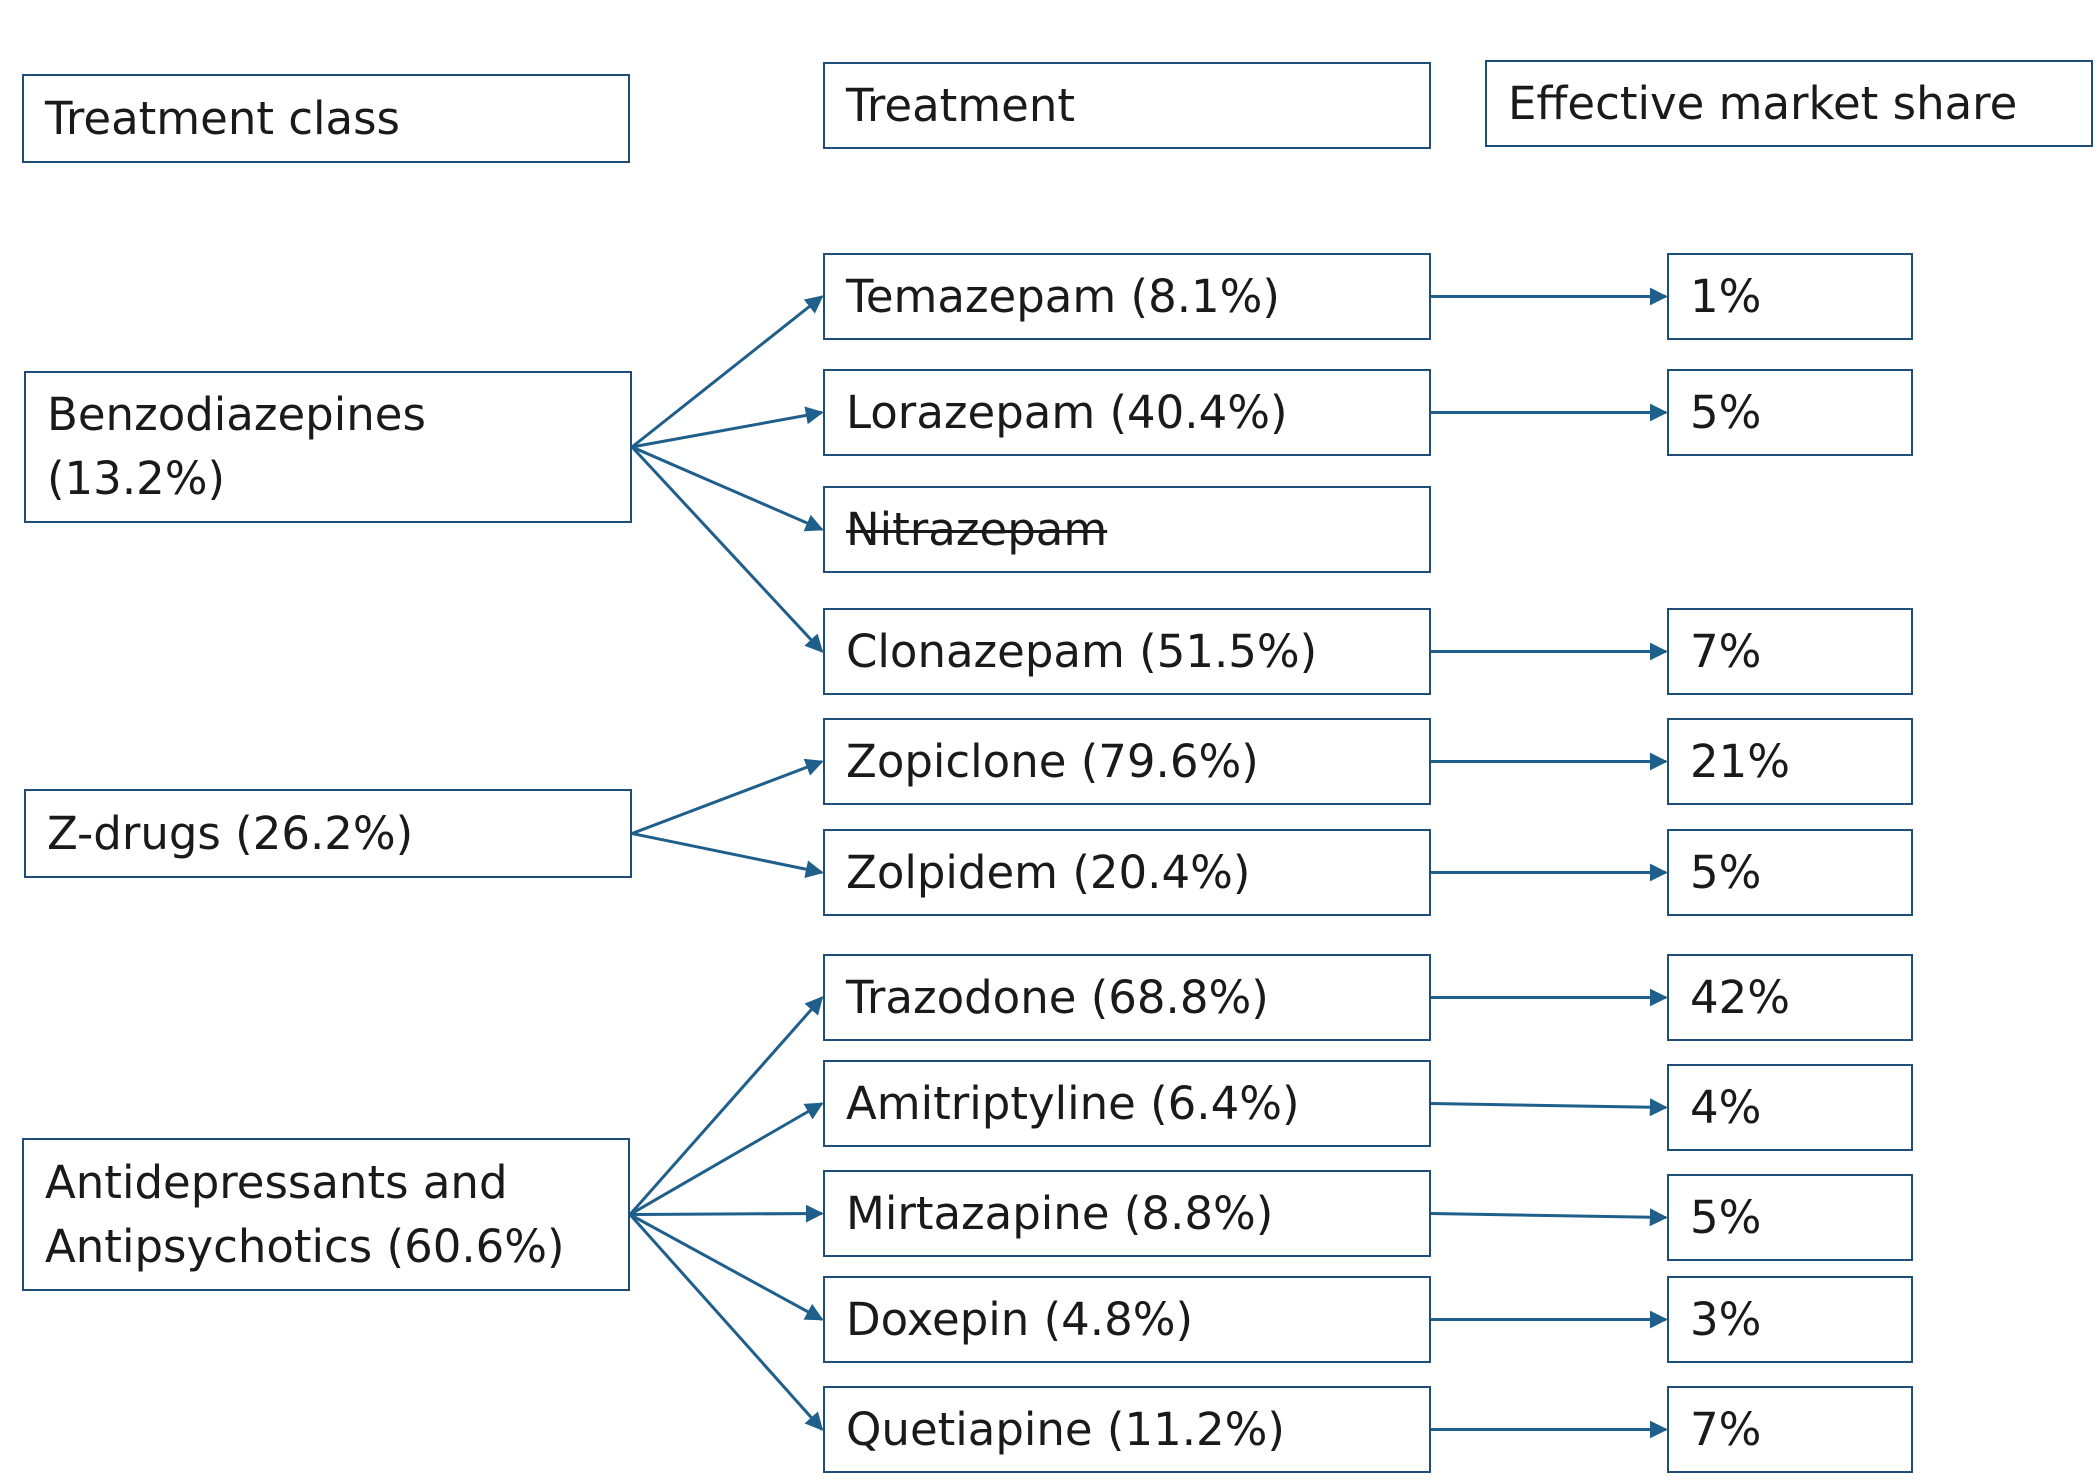 Image resolution: width=2100 pixels, height=1480 pixels. I want to click on share-amitriptyline-value: 4%, so click(1726, 1107).